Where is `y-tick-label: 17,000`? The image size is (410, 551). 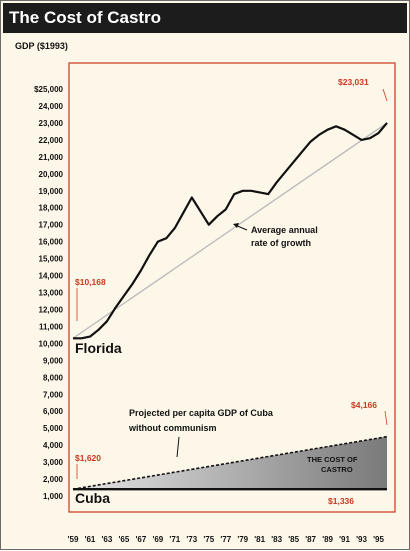
y-tick-label: 17,000 is located at coordinates (51, 225).